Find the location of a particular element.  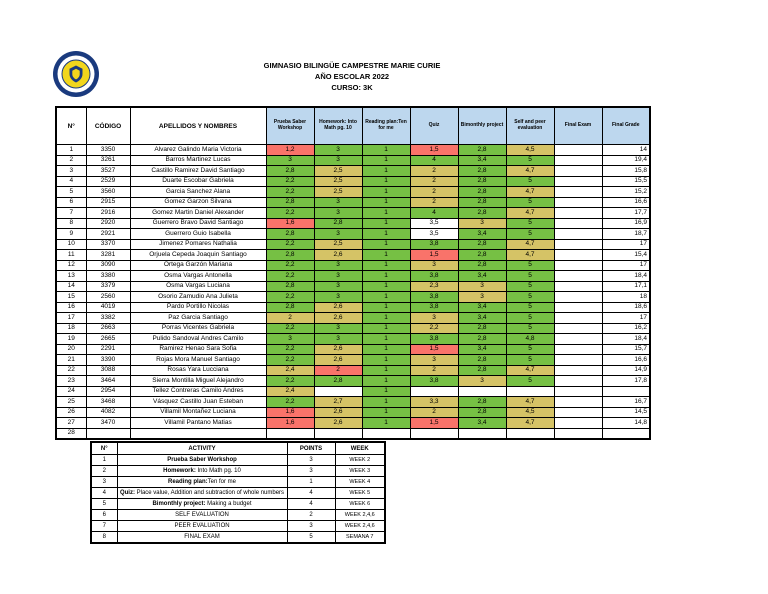

activity-points-cell: 2 is located at coordinates (311, 515).